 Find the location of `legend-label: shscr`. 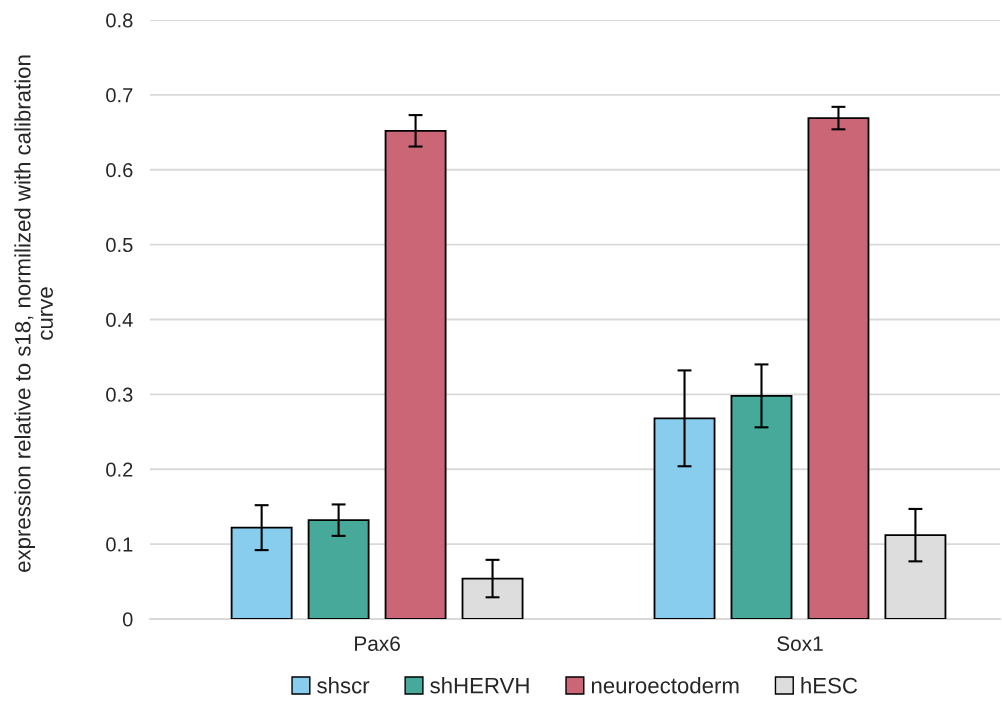

legend-label: shscr is located at coordinates (343, 685).